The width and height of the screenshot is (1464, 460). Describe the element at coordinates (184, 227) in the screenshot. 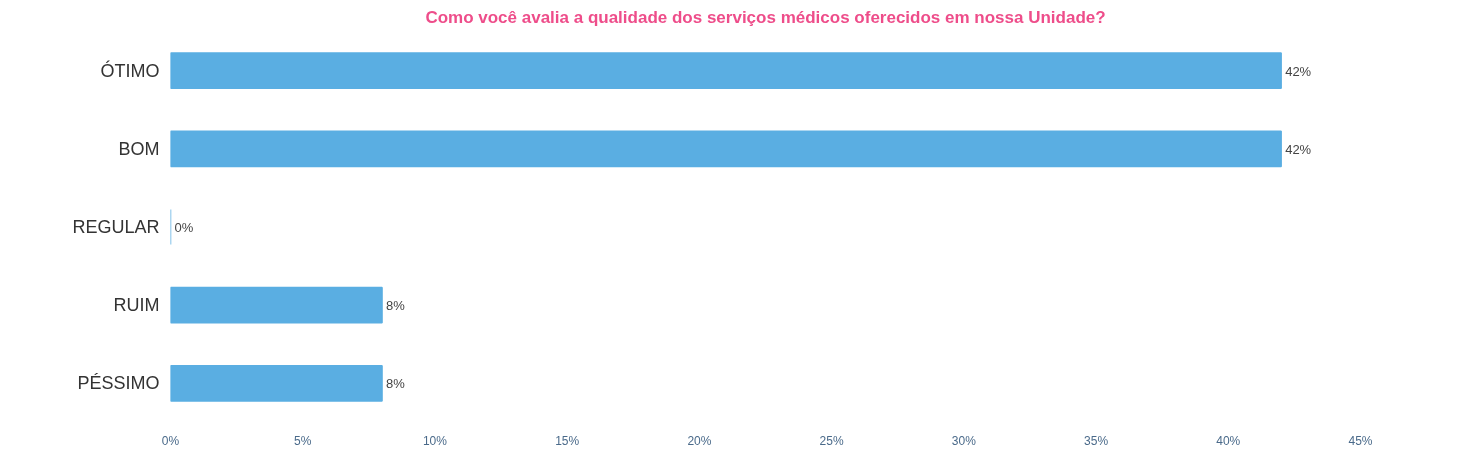

I see `data-label: 0%` at that location.